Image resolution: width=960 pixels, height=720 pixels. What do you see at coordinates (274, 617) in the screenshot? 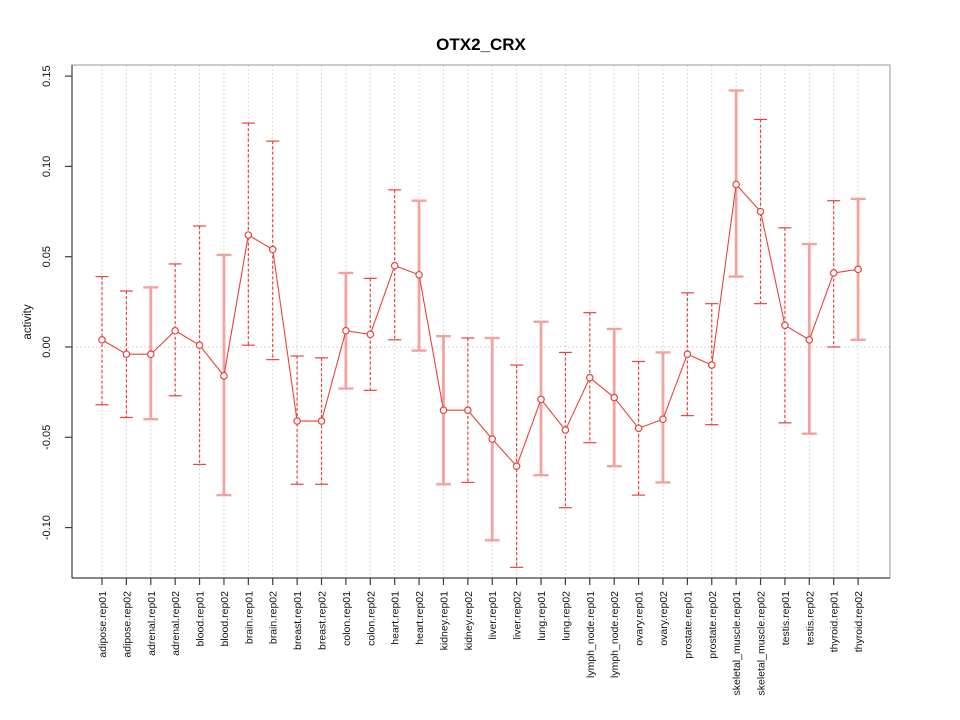
I see `x-tick-label: brain.rep02` at bounding box center [274, 617].